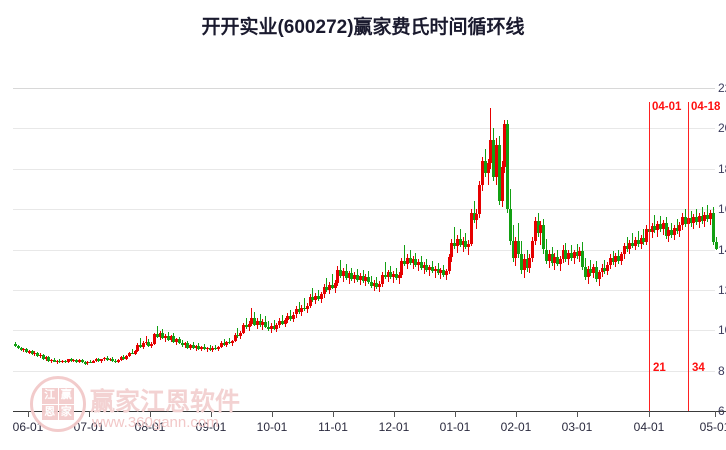 This screenshot has width=726, height=450. What do you see at coordinates (667, 107) in the screenshot?
I see `fib-cycle-21-top-label: 04-01` at bounding box center [667, 107].